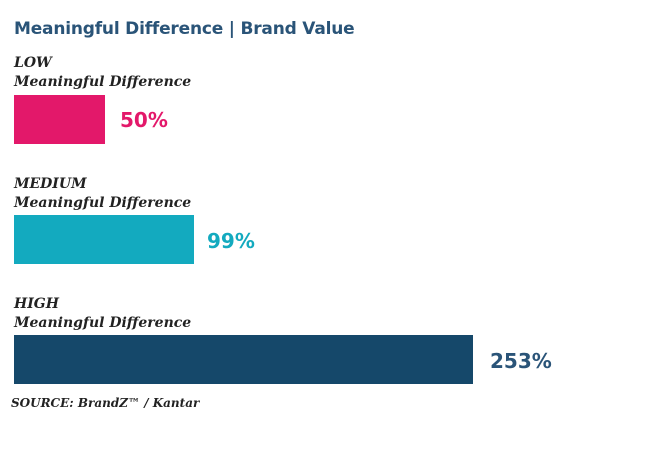  What do you see at coordinates (184, 29) in the screenshot?
I see `chart-title: Meaningful Difference | Brand Value` at bounding box center [184, 29].